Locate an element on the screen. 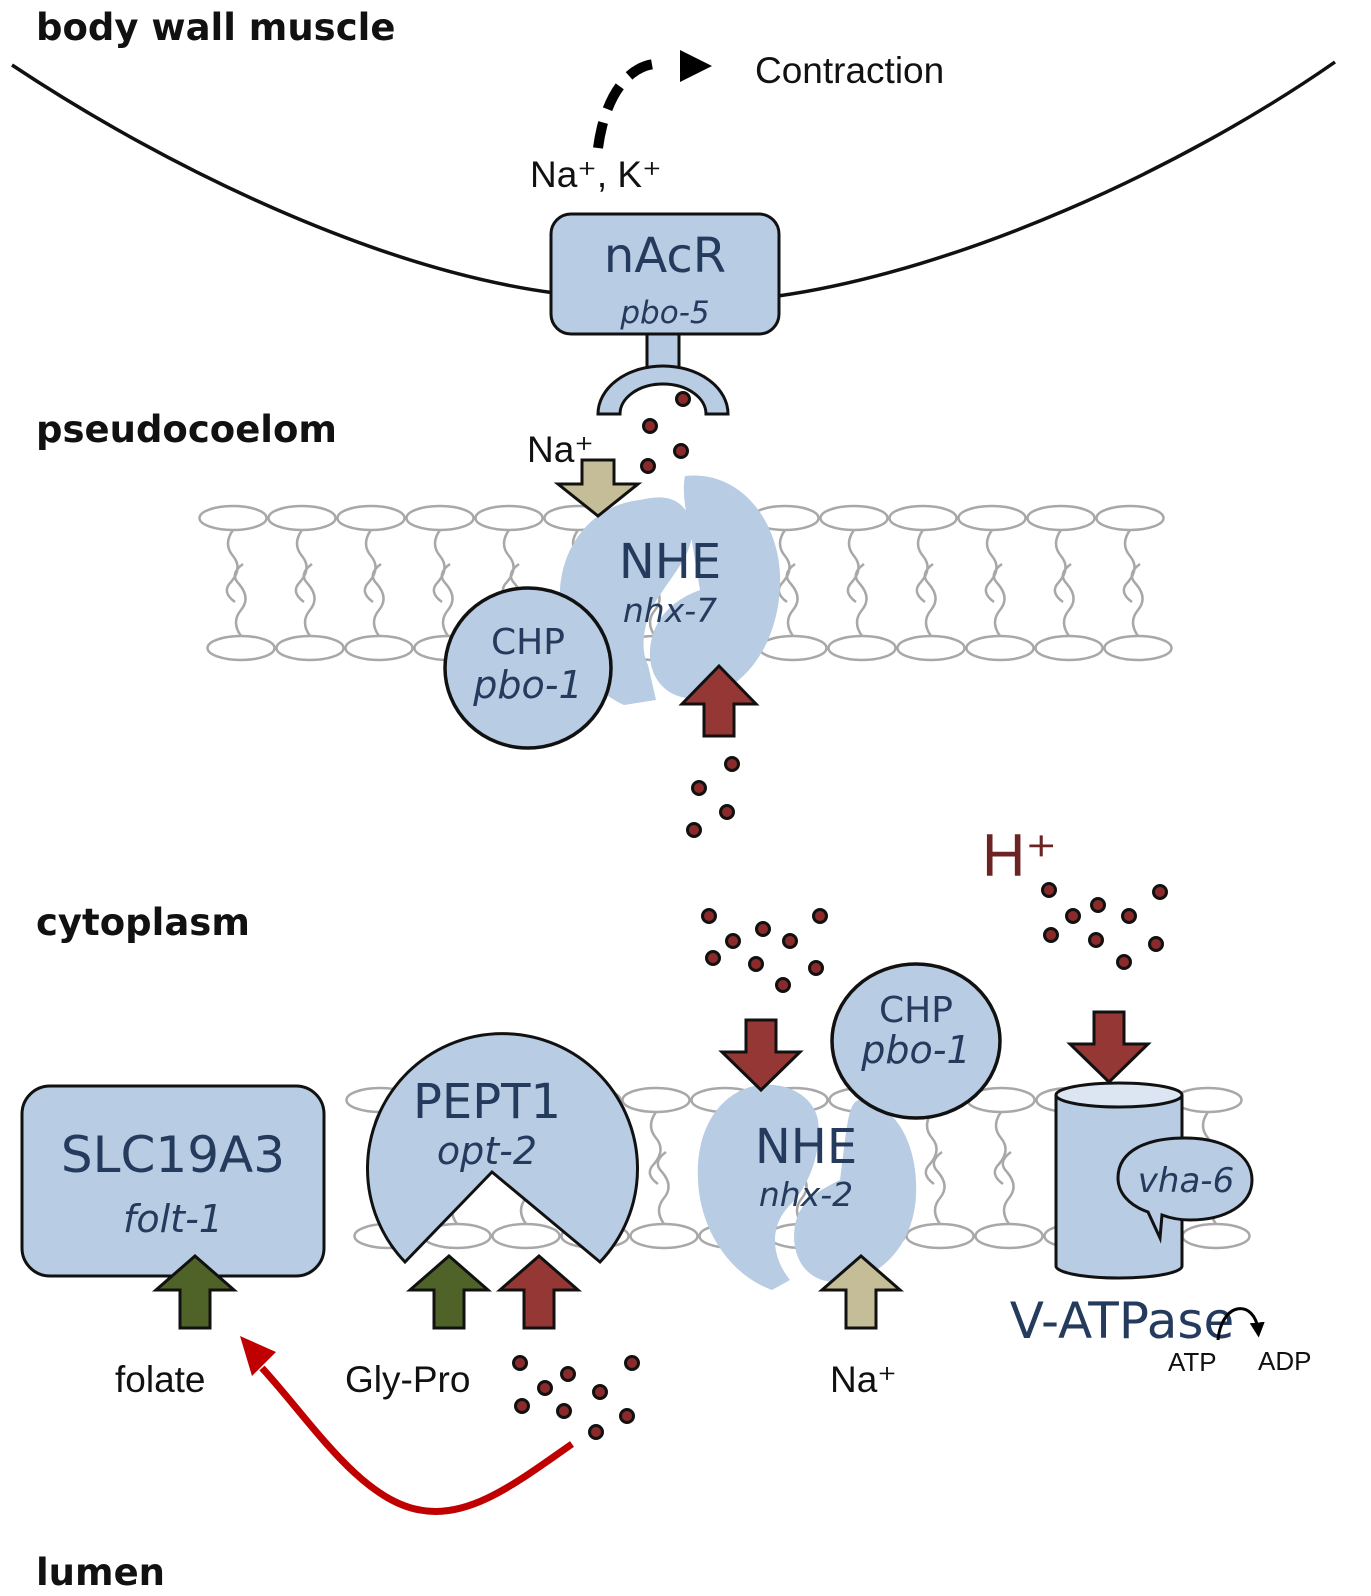  muscle-membrane-left is located at coordinates (283, 179).